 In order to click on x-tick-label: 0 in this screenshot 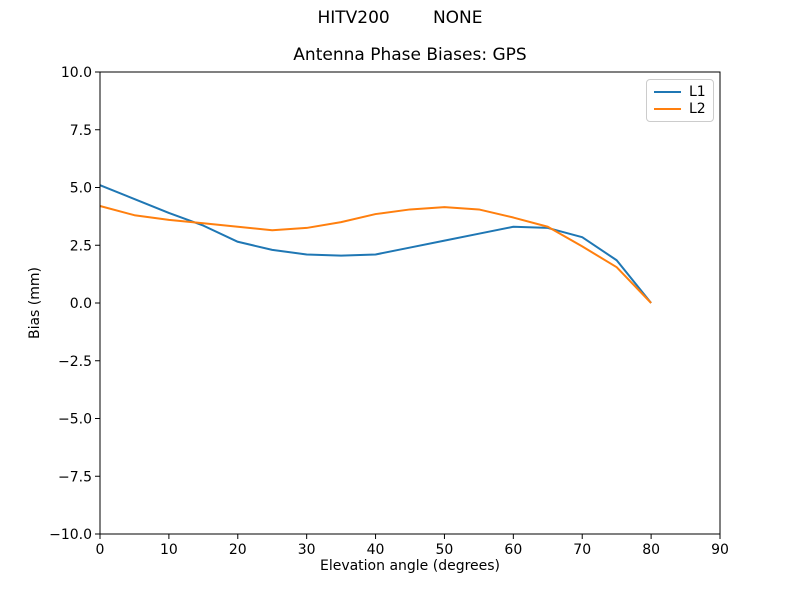, I will do `click(100, 550)`.